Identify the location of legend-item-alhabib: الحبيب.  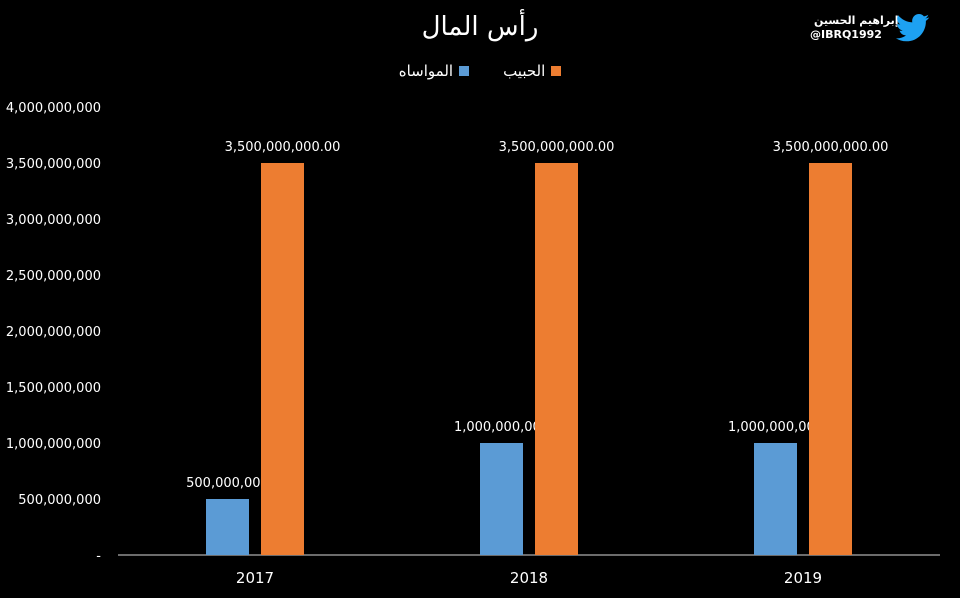
(532, 71).